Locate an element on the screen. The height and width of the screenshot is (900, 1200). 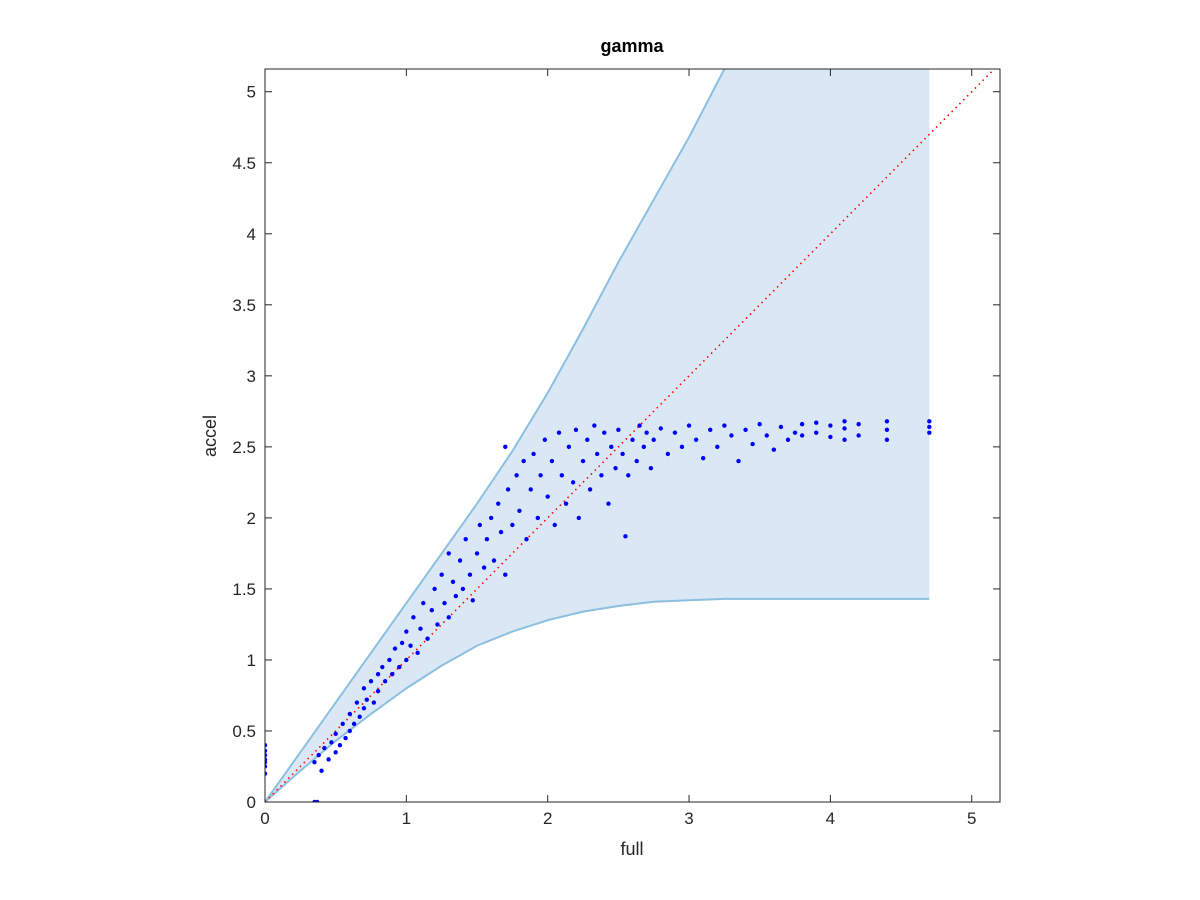
y-tick-label: 4.5 is located at coordinates (244, 163).